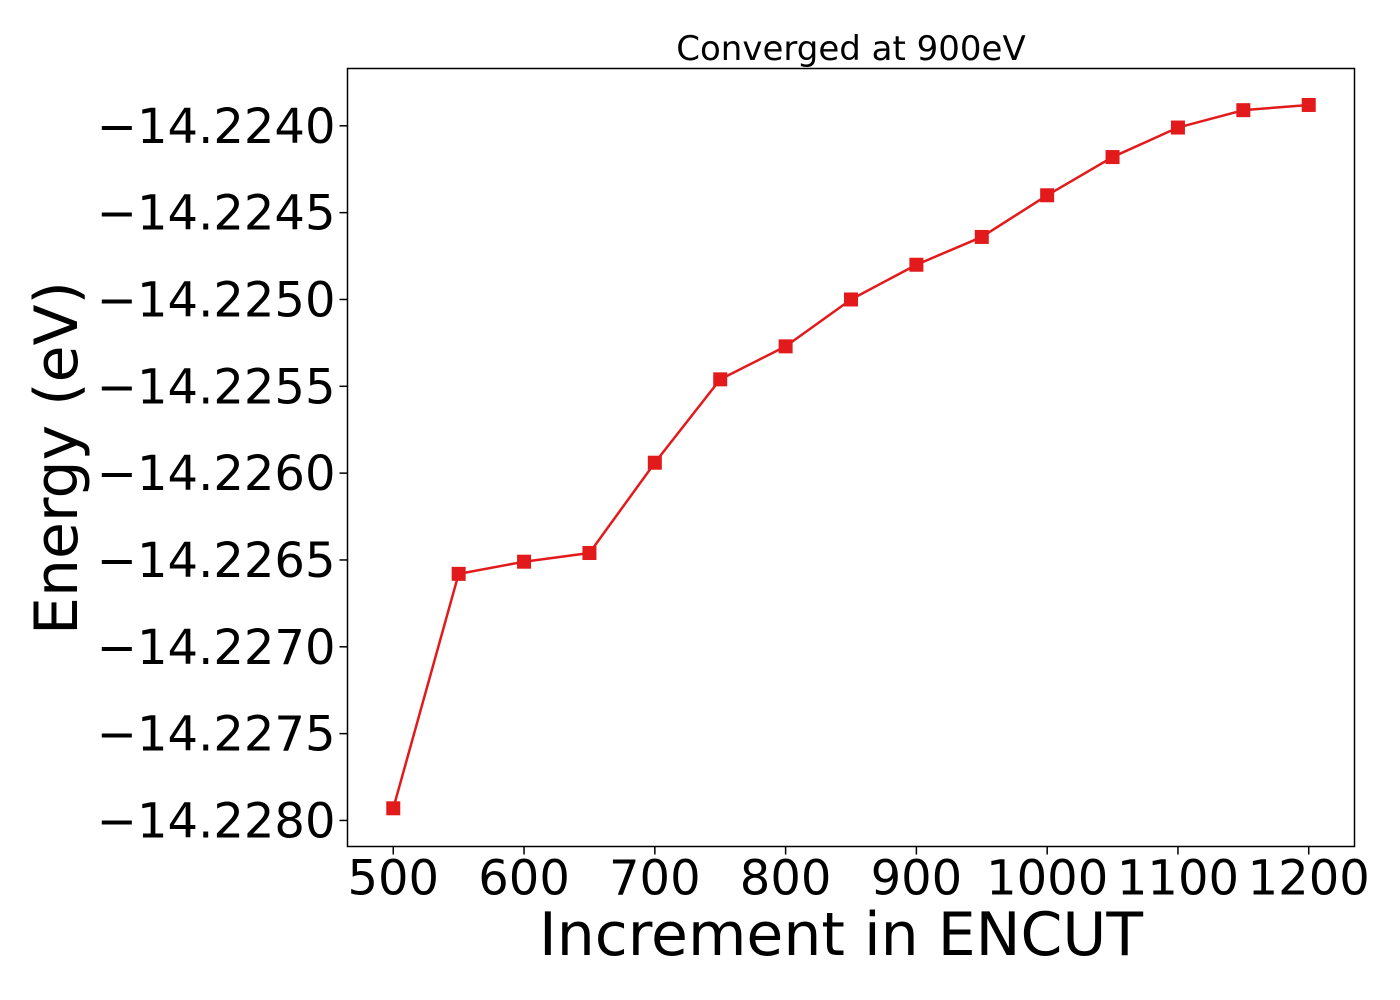 This screenshot has width=1400, height=1000. Describe the element at coordinates (57, 458) in the screenshot. I see `y-axis-label: Energy (eV)` at that location.